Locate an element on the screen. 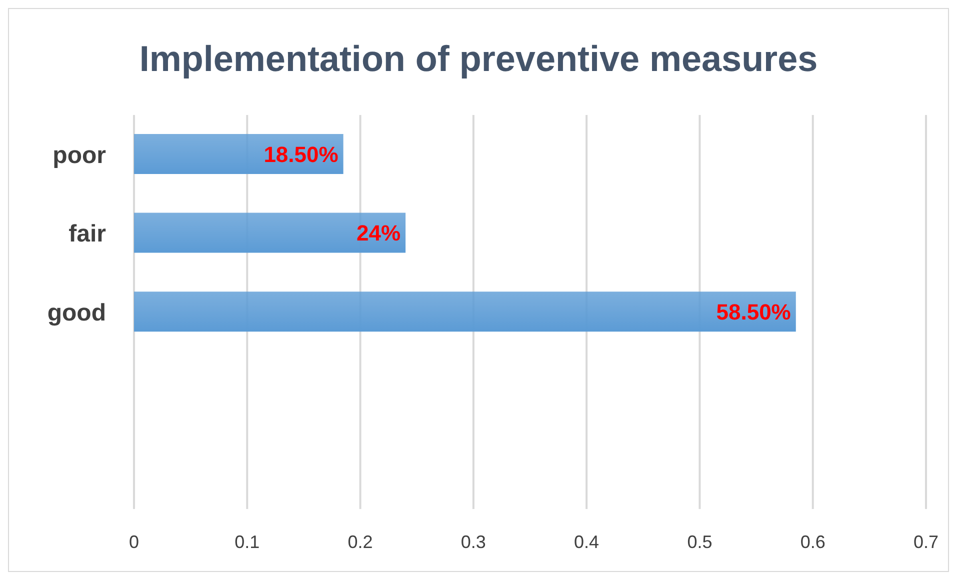 The image size is (957, 580). x-tick-label: 0.1 is located at coordinates (247, 542).